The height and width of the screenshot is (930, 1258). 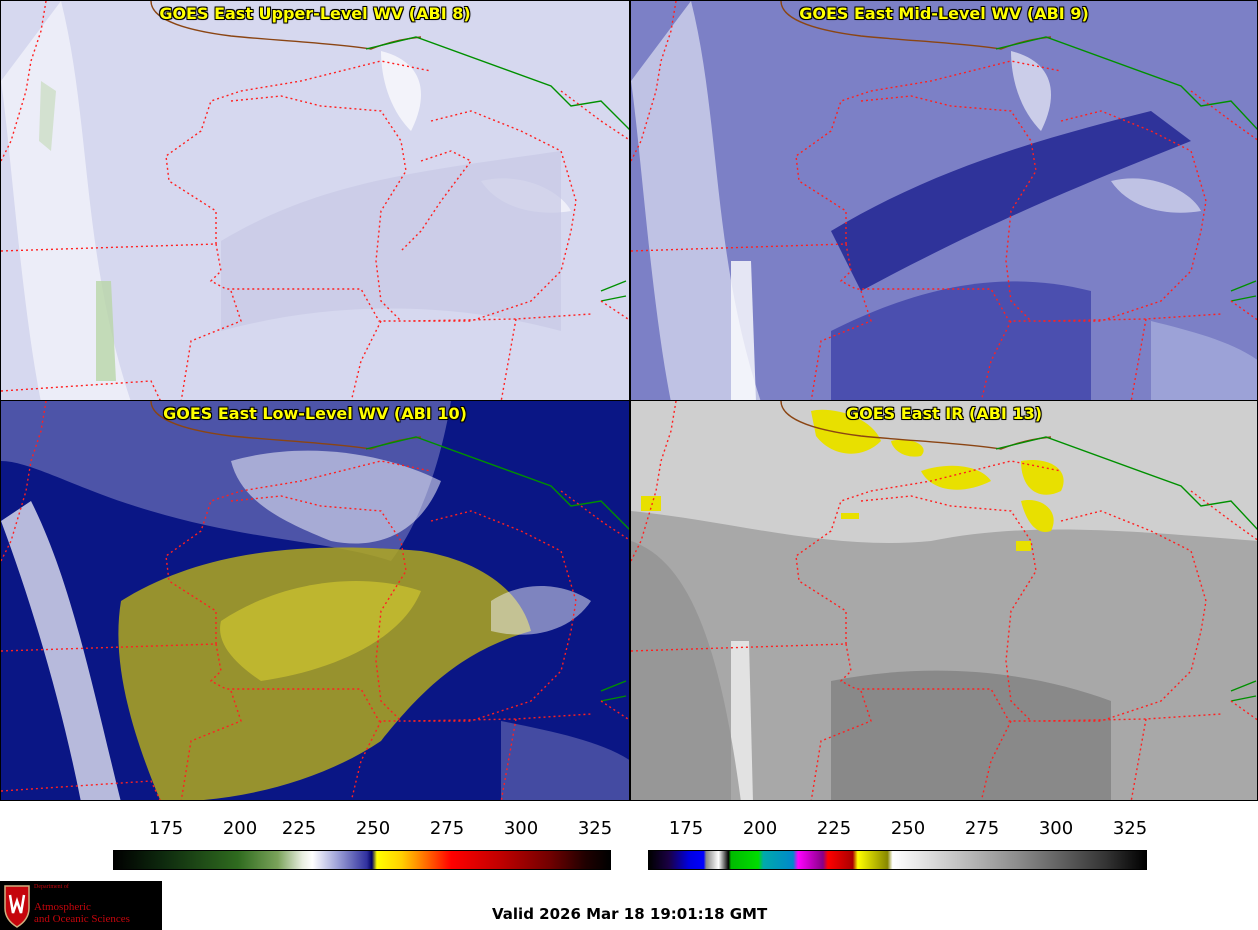 I want to click on wv-tick: 200, so click(x=240, y=828).